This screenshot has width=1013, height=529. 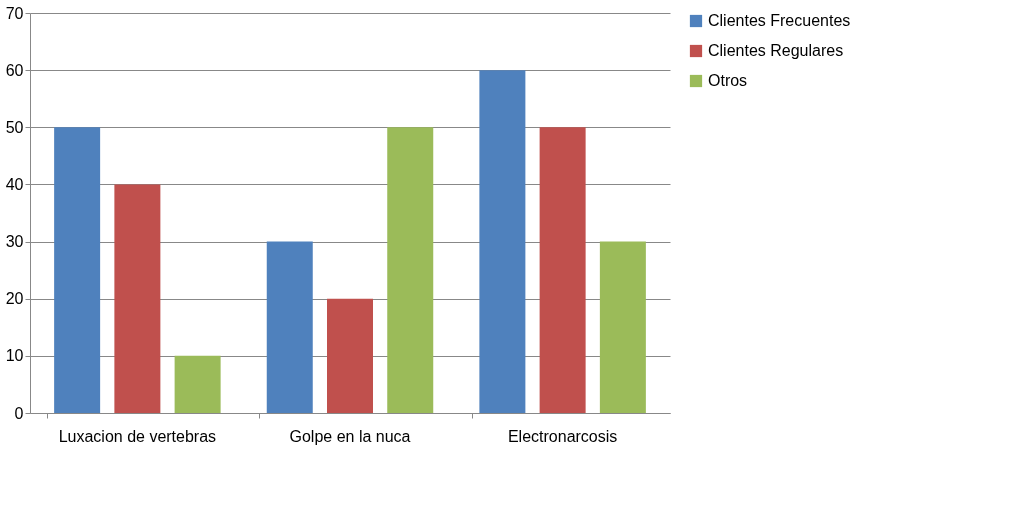 I want to click on y-tick-label: 20, so click(x=14, y=299).